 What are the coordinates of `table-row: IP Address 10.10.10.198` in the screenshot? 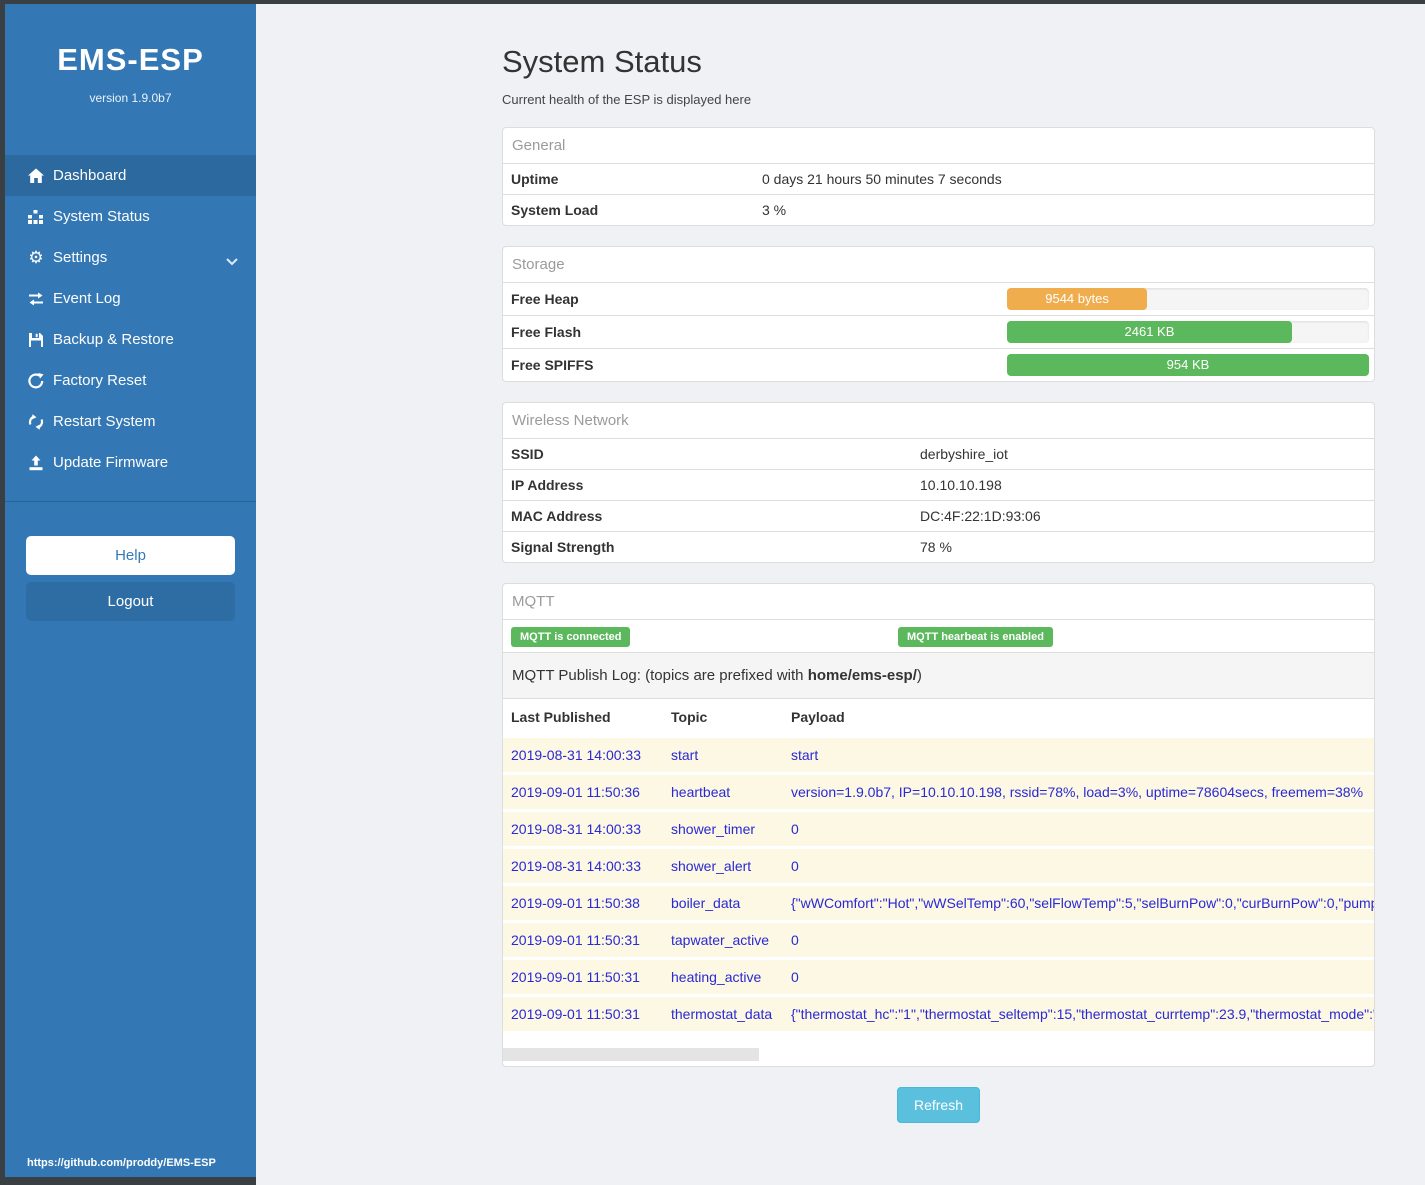 It's located at (938, 485).